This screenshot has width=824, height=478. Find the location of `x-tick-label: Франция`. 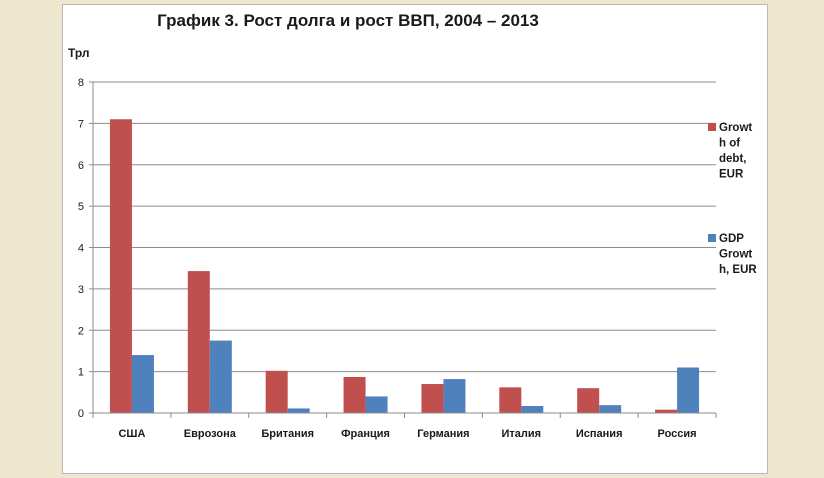

x-tick-label: Франция is located at coordinates (365, 434).